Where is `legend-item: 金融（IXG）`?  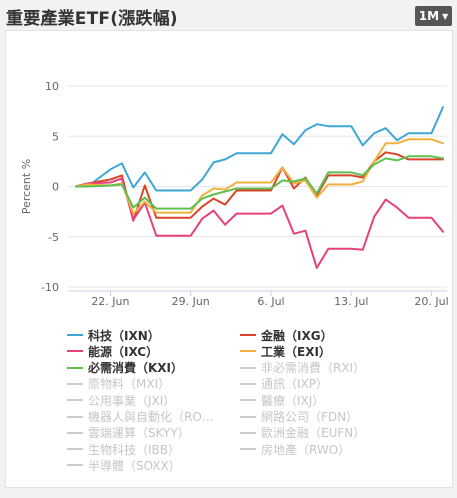 legend-item: 金融（IXG） is located at coordinates (286, 335).